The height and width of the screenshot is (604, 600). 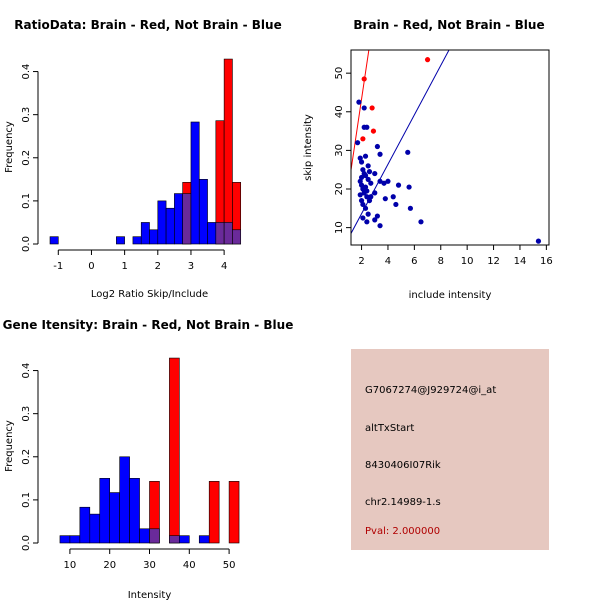 What do you see at coordinates (339, 73) in the screenshot?
I see `chart2-y-tick-label: 50` at bounding box center [339, 73].